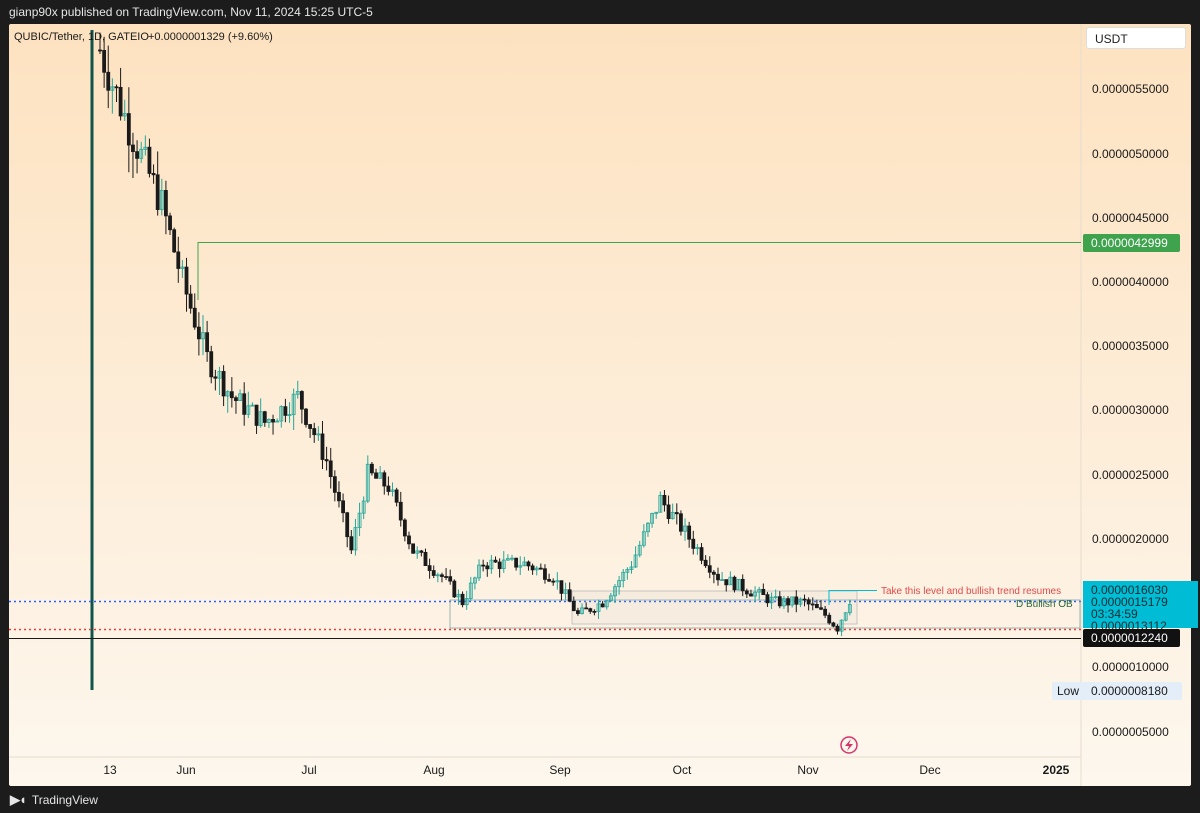 The height and width of the screenshot is (813, 1200). Describe the element at coordinates (560, 770) in the screenshot. I see `time-label: Sep` at that location.